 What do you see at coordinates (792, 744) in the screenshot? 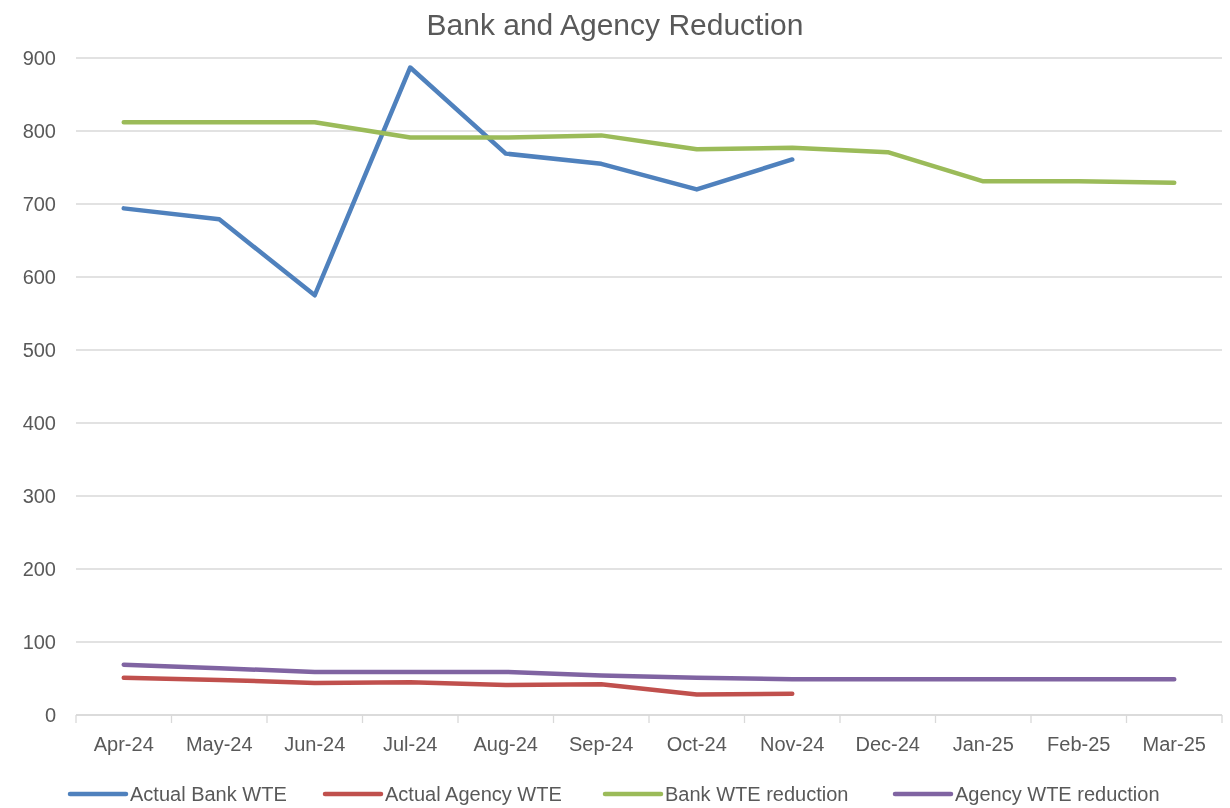
I see `x-tick-label: Nov-24` at bounding box center [792, 744].